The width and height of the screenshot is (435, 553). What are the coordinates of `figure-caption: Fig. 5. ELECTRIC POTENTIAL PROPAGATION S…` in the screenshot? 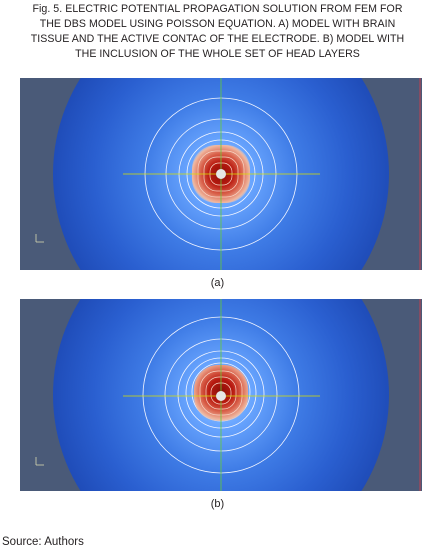 It's located at (217, 32).